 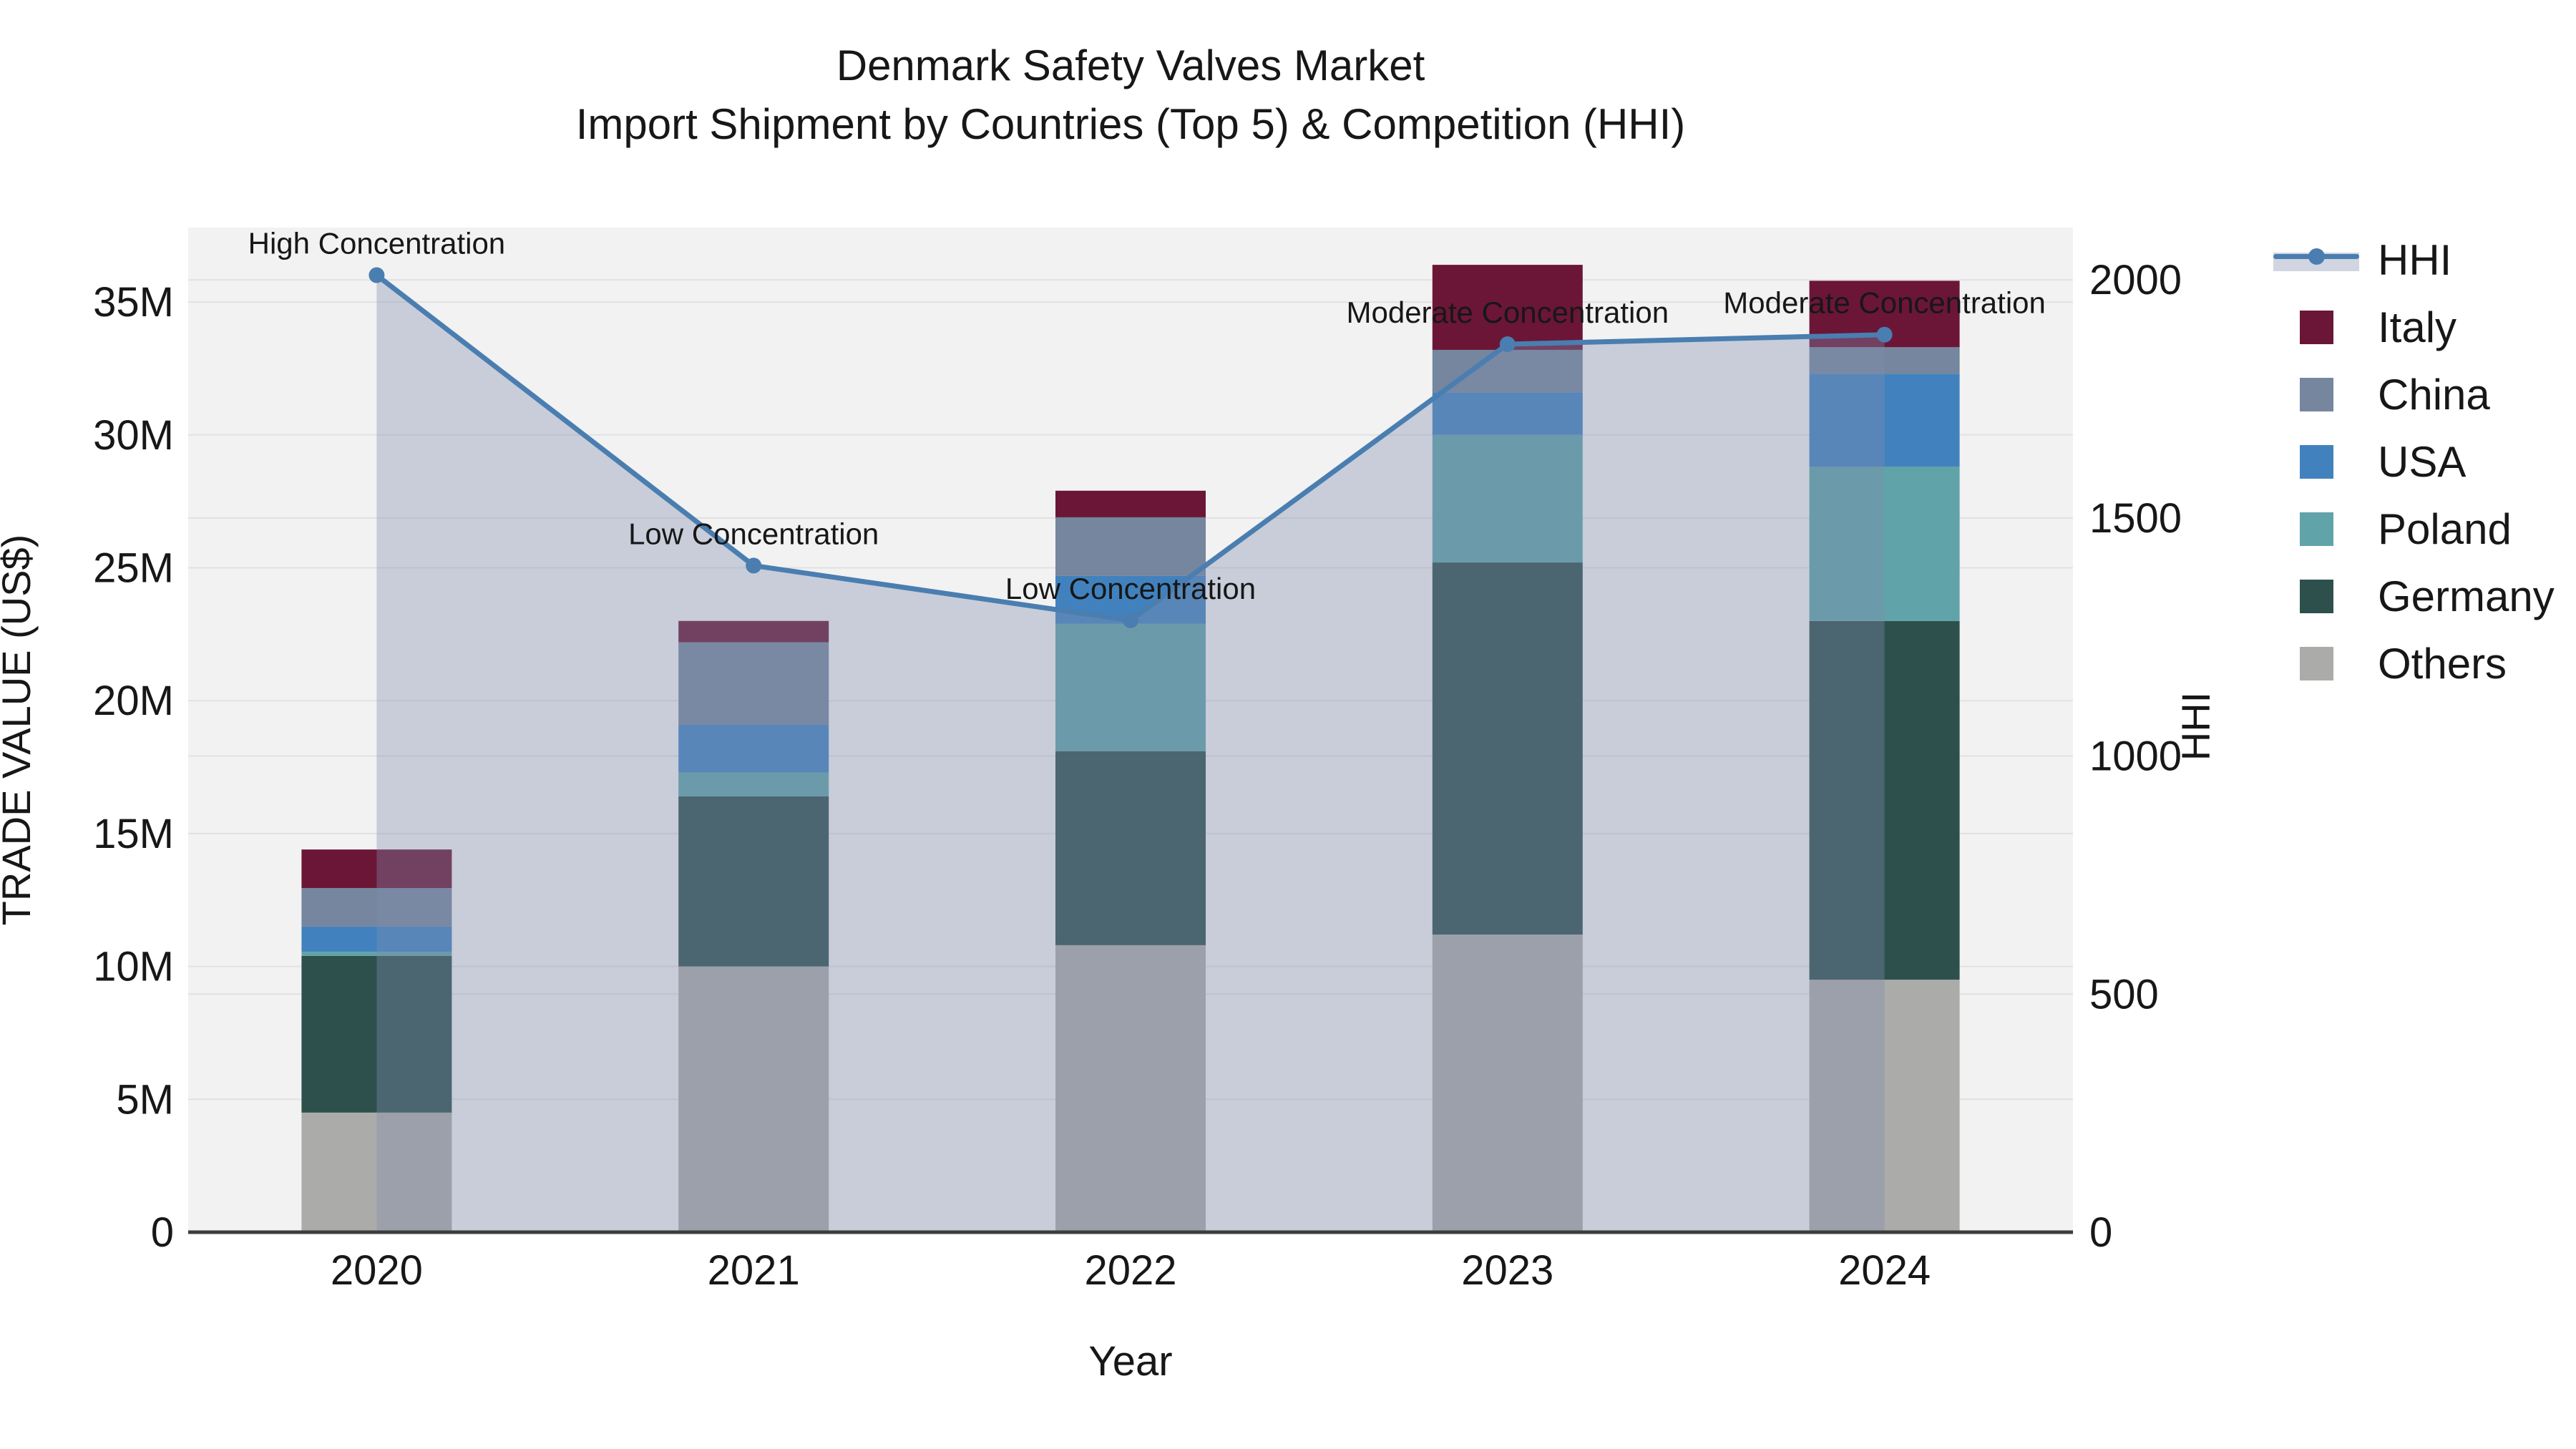 I want to click on bar-segment-poland-2020, so click(x=376, y=954).